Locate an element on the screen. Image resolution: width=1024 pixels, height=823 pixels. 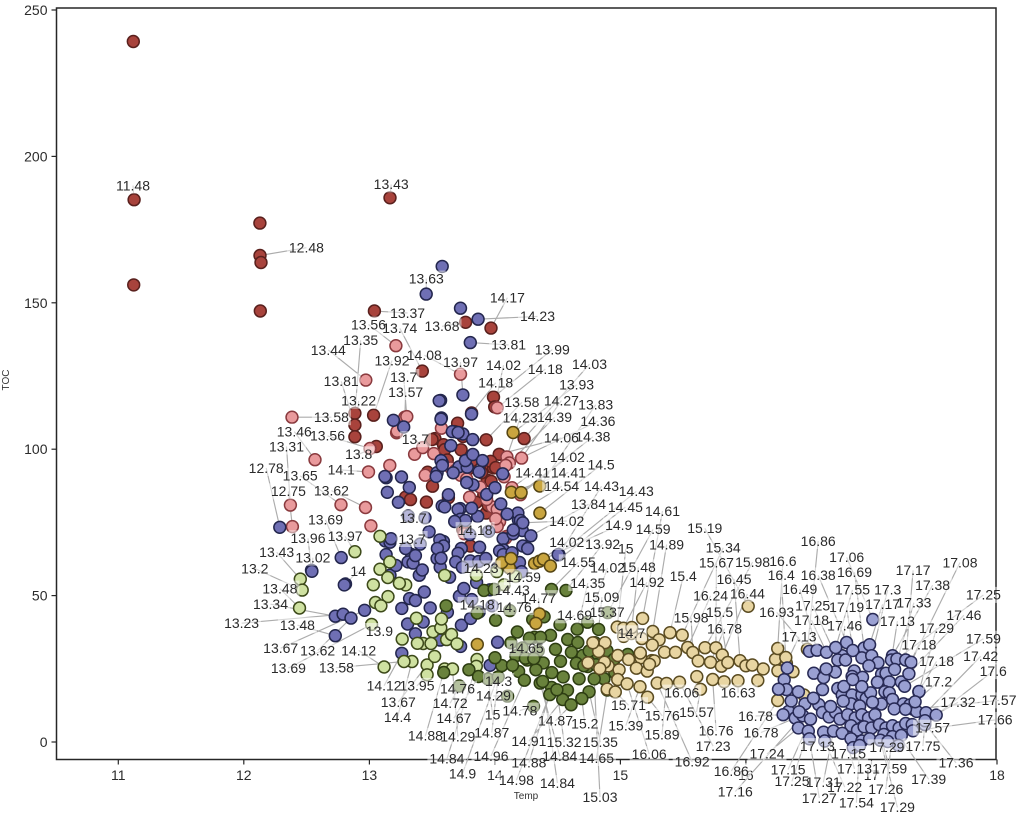
svg-text: 14.84 is located at coordinates (446, 759).